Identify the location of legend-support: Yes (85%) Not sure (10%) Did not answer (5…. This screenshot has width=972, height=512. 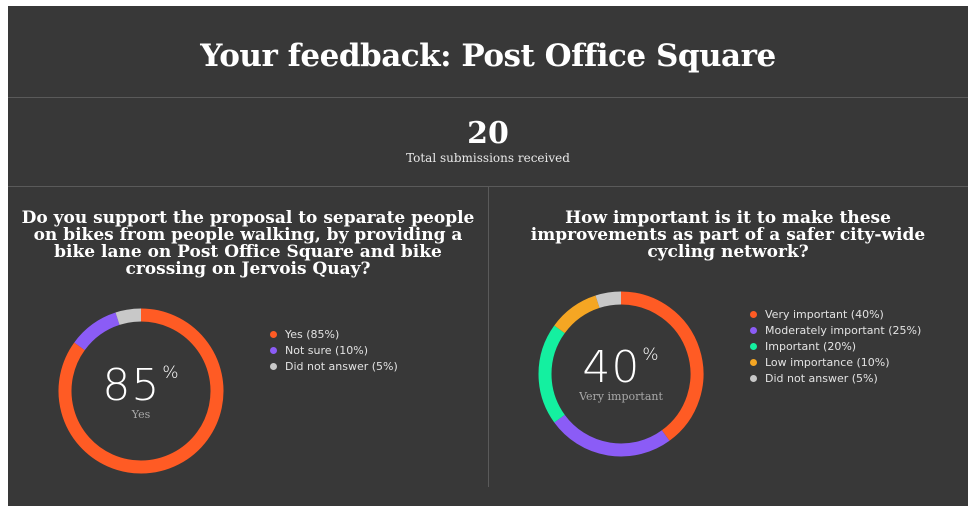
(334, 350).